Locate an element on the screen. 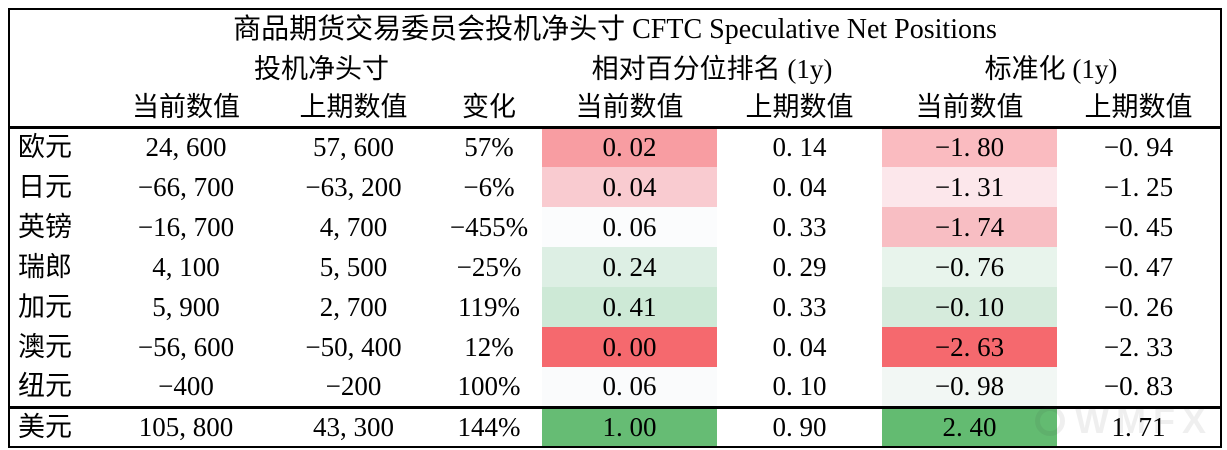 The height and width of the screenshot is (450, 1227). norm-current-heat-cell: −2. 63 is located at coordinates (969, 347).